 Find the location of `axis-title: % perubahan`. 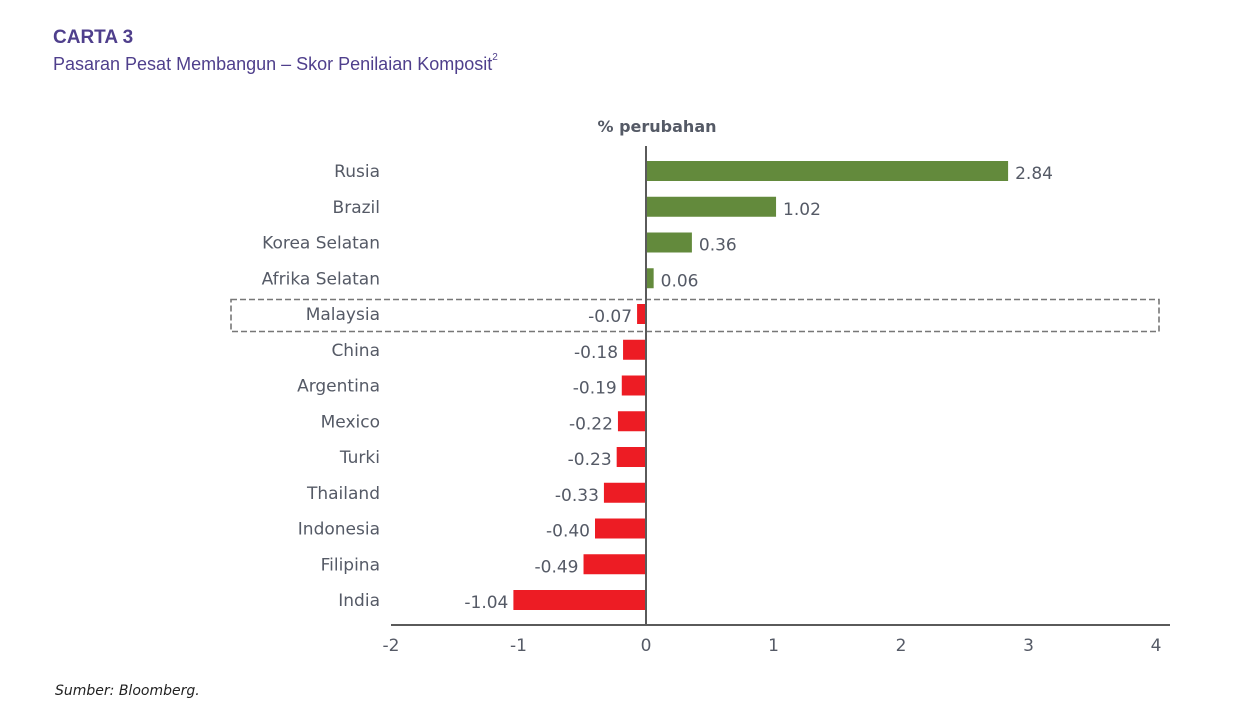

axis-title: % perubahan is located at coordinates (656, 126).